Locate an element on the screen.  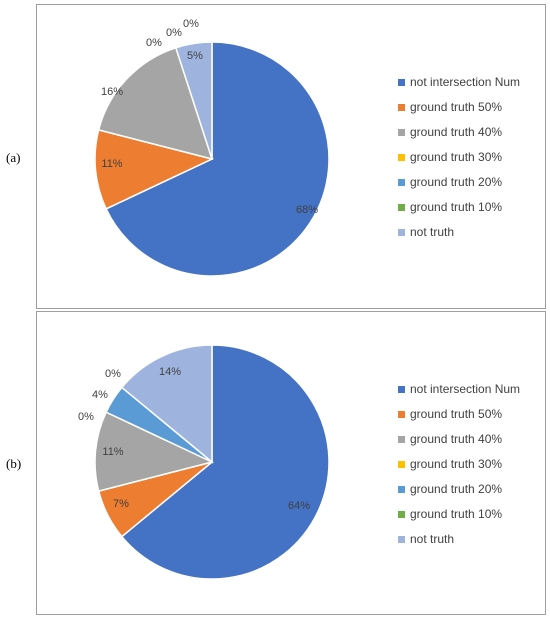
data-label-not-intersection-num: 64% is located at coordinates (299, 506).